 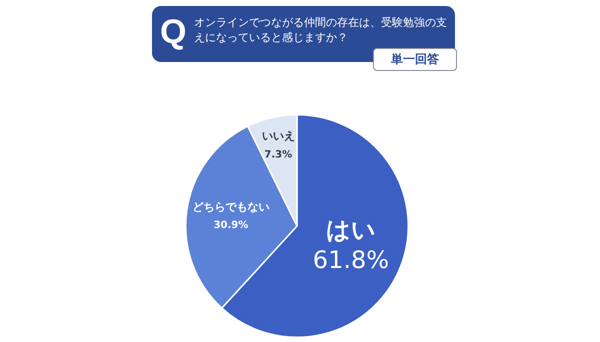 What do you see at coordinates (351, 230) in the screenshot?
I see `slice-label: はい` at bounding box center [351, 230].